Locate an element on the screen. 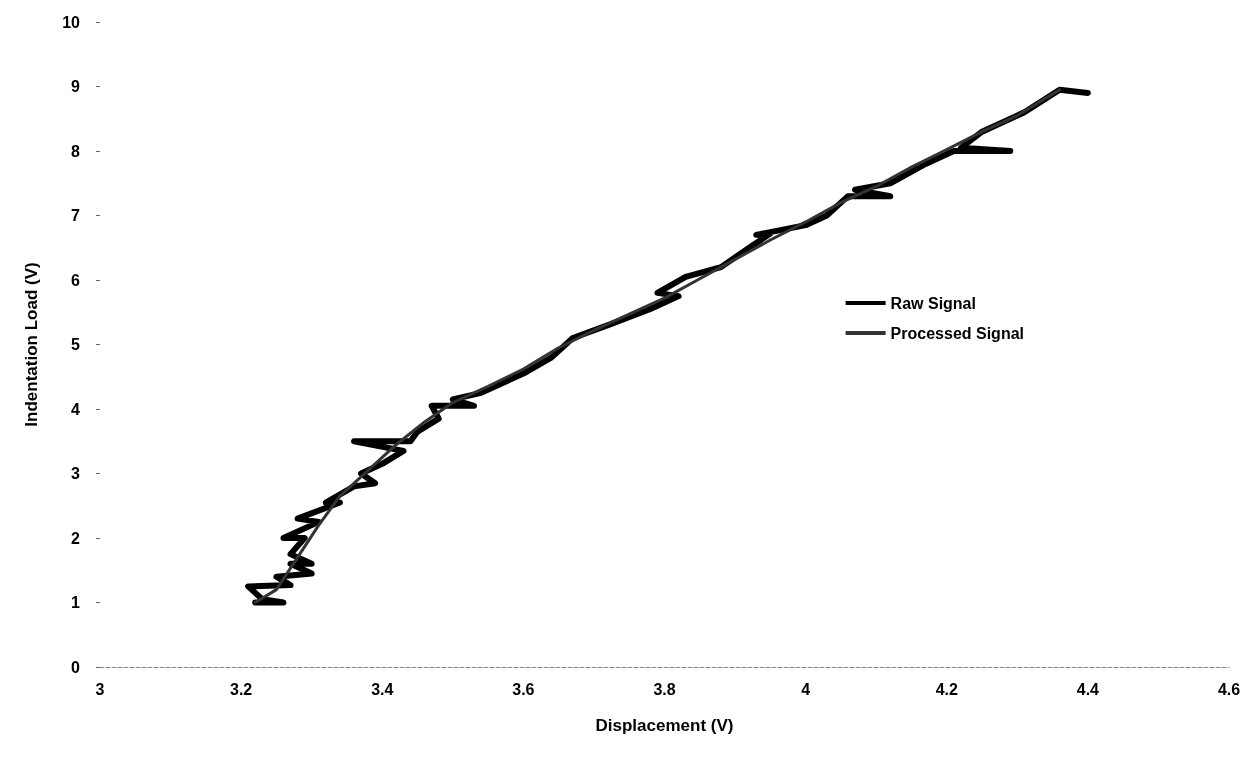 This screenshot has height=767, width=1249. x-tick-label: 4.6 is located at coordinates (1229, 689).